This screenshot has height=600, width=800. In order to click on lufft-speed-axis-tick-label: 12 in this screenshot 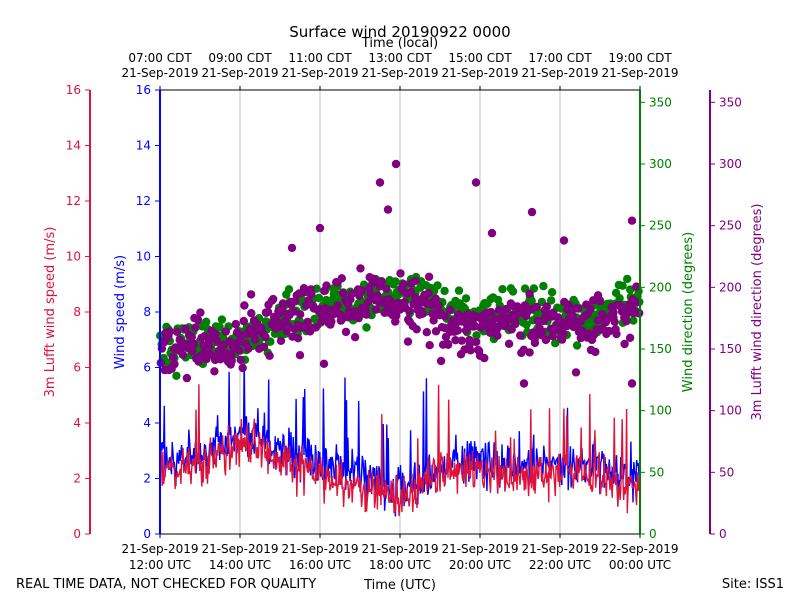, I will do `click(73, 201)`.